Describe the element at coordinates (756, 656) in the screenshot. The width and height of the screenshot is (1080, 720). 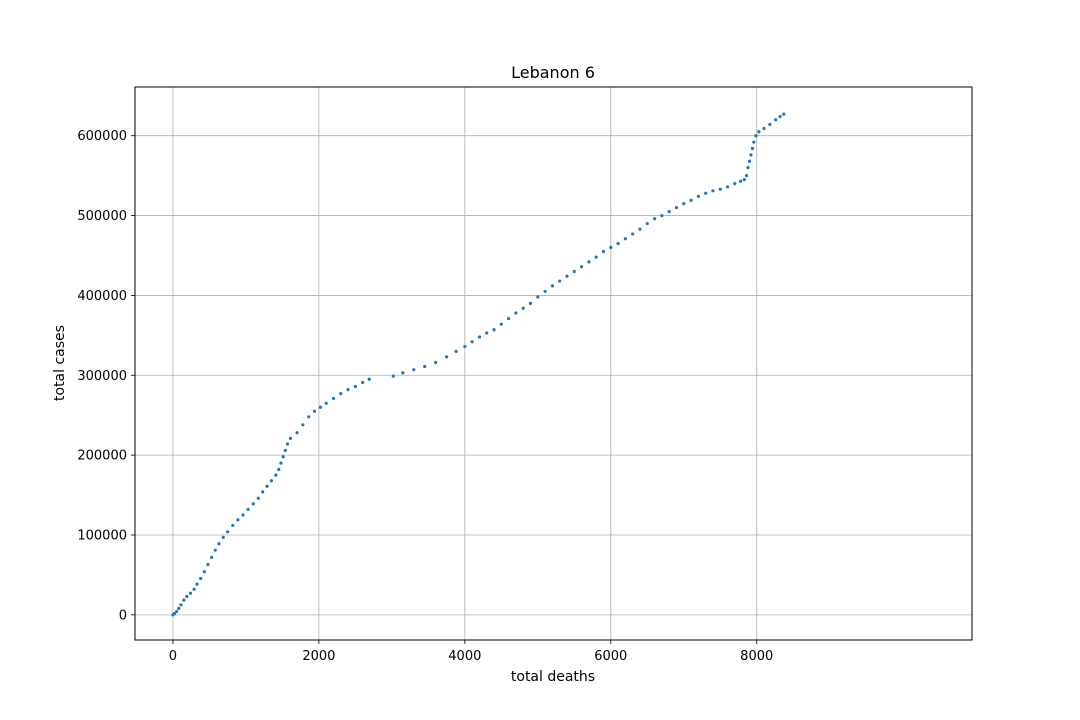
I see `x-tick-label: 8000` at that location.